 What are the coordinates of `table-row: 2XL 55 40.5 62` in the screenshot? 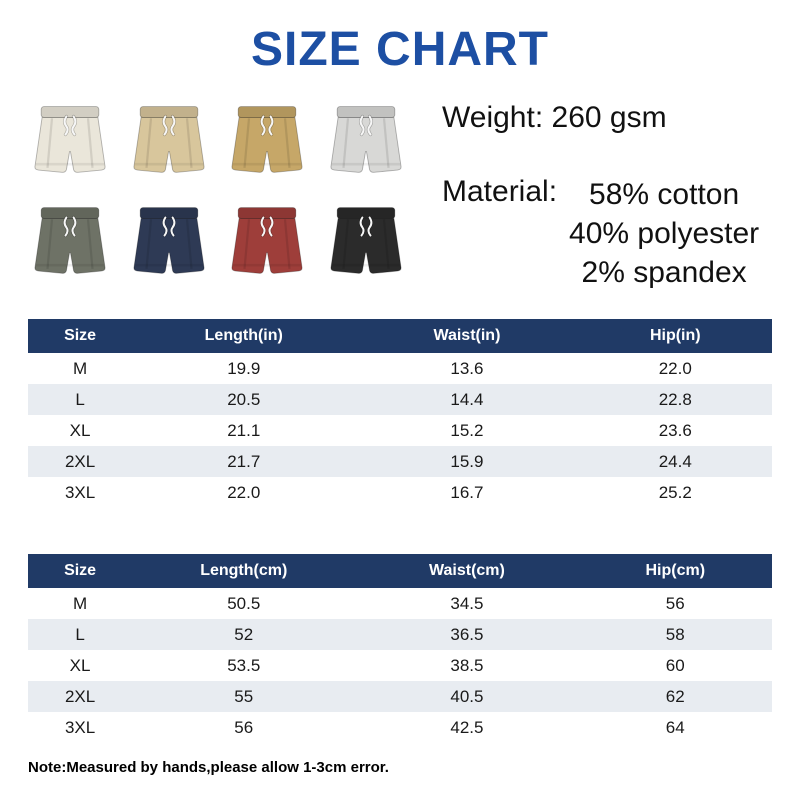 It's located at (400, 696).